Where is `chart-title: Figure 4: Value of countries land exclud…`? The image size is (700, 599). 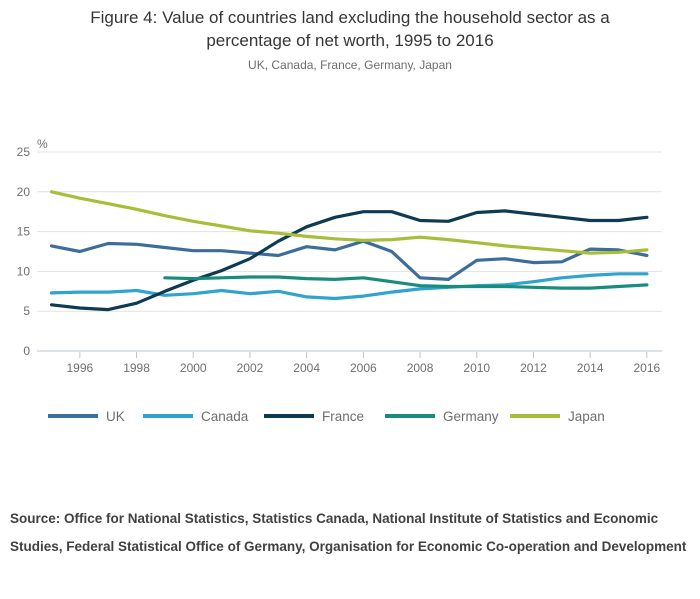 chart-title: Figure 4: Value of countries land exclud… is located at coordinates (350, 29).